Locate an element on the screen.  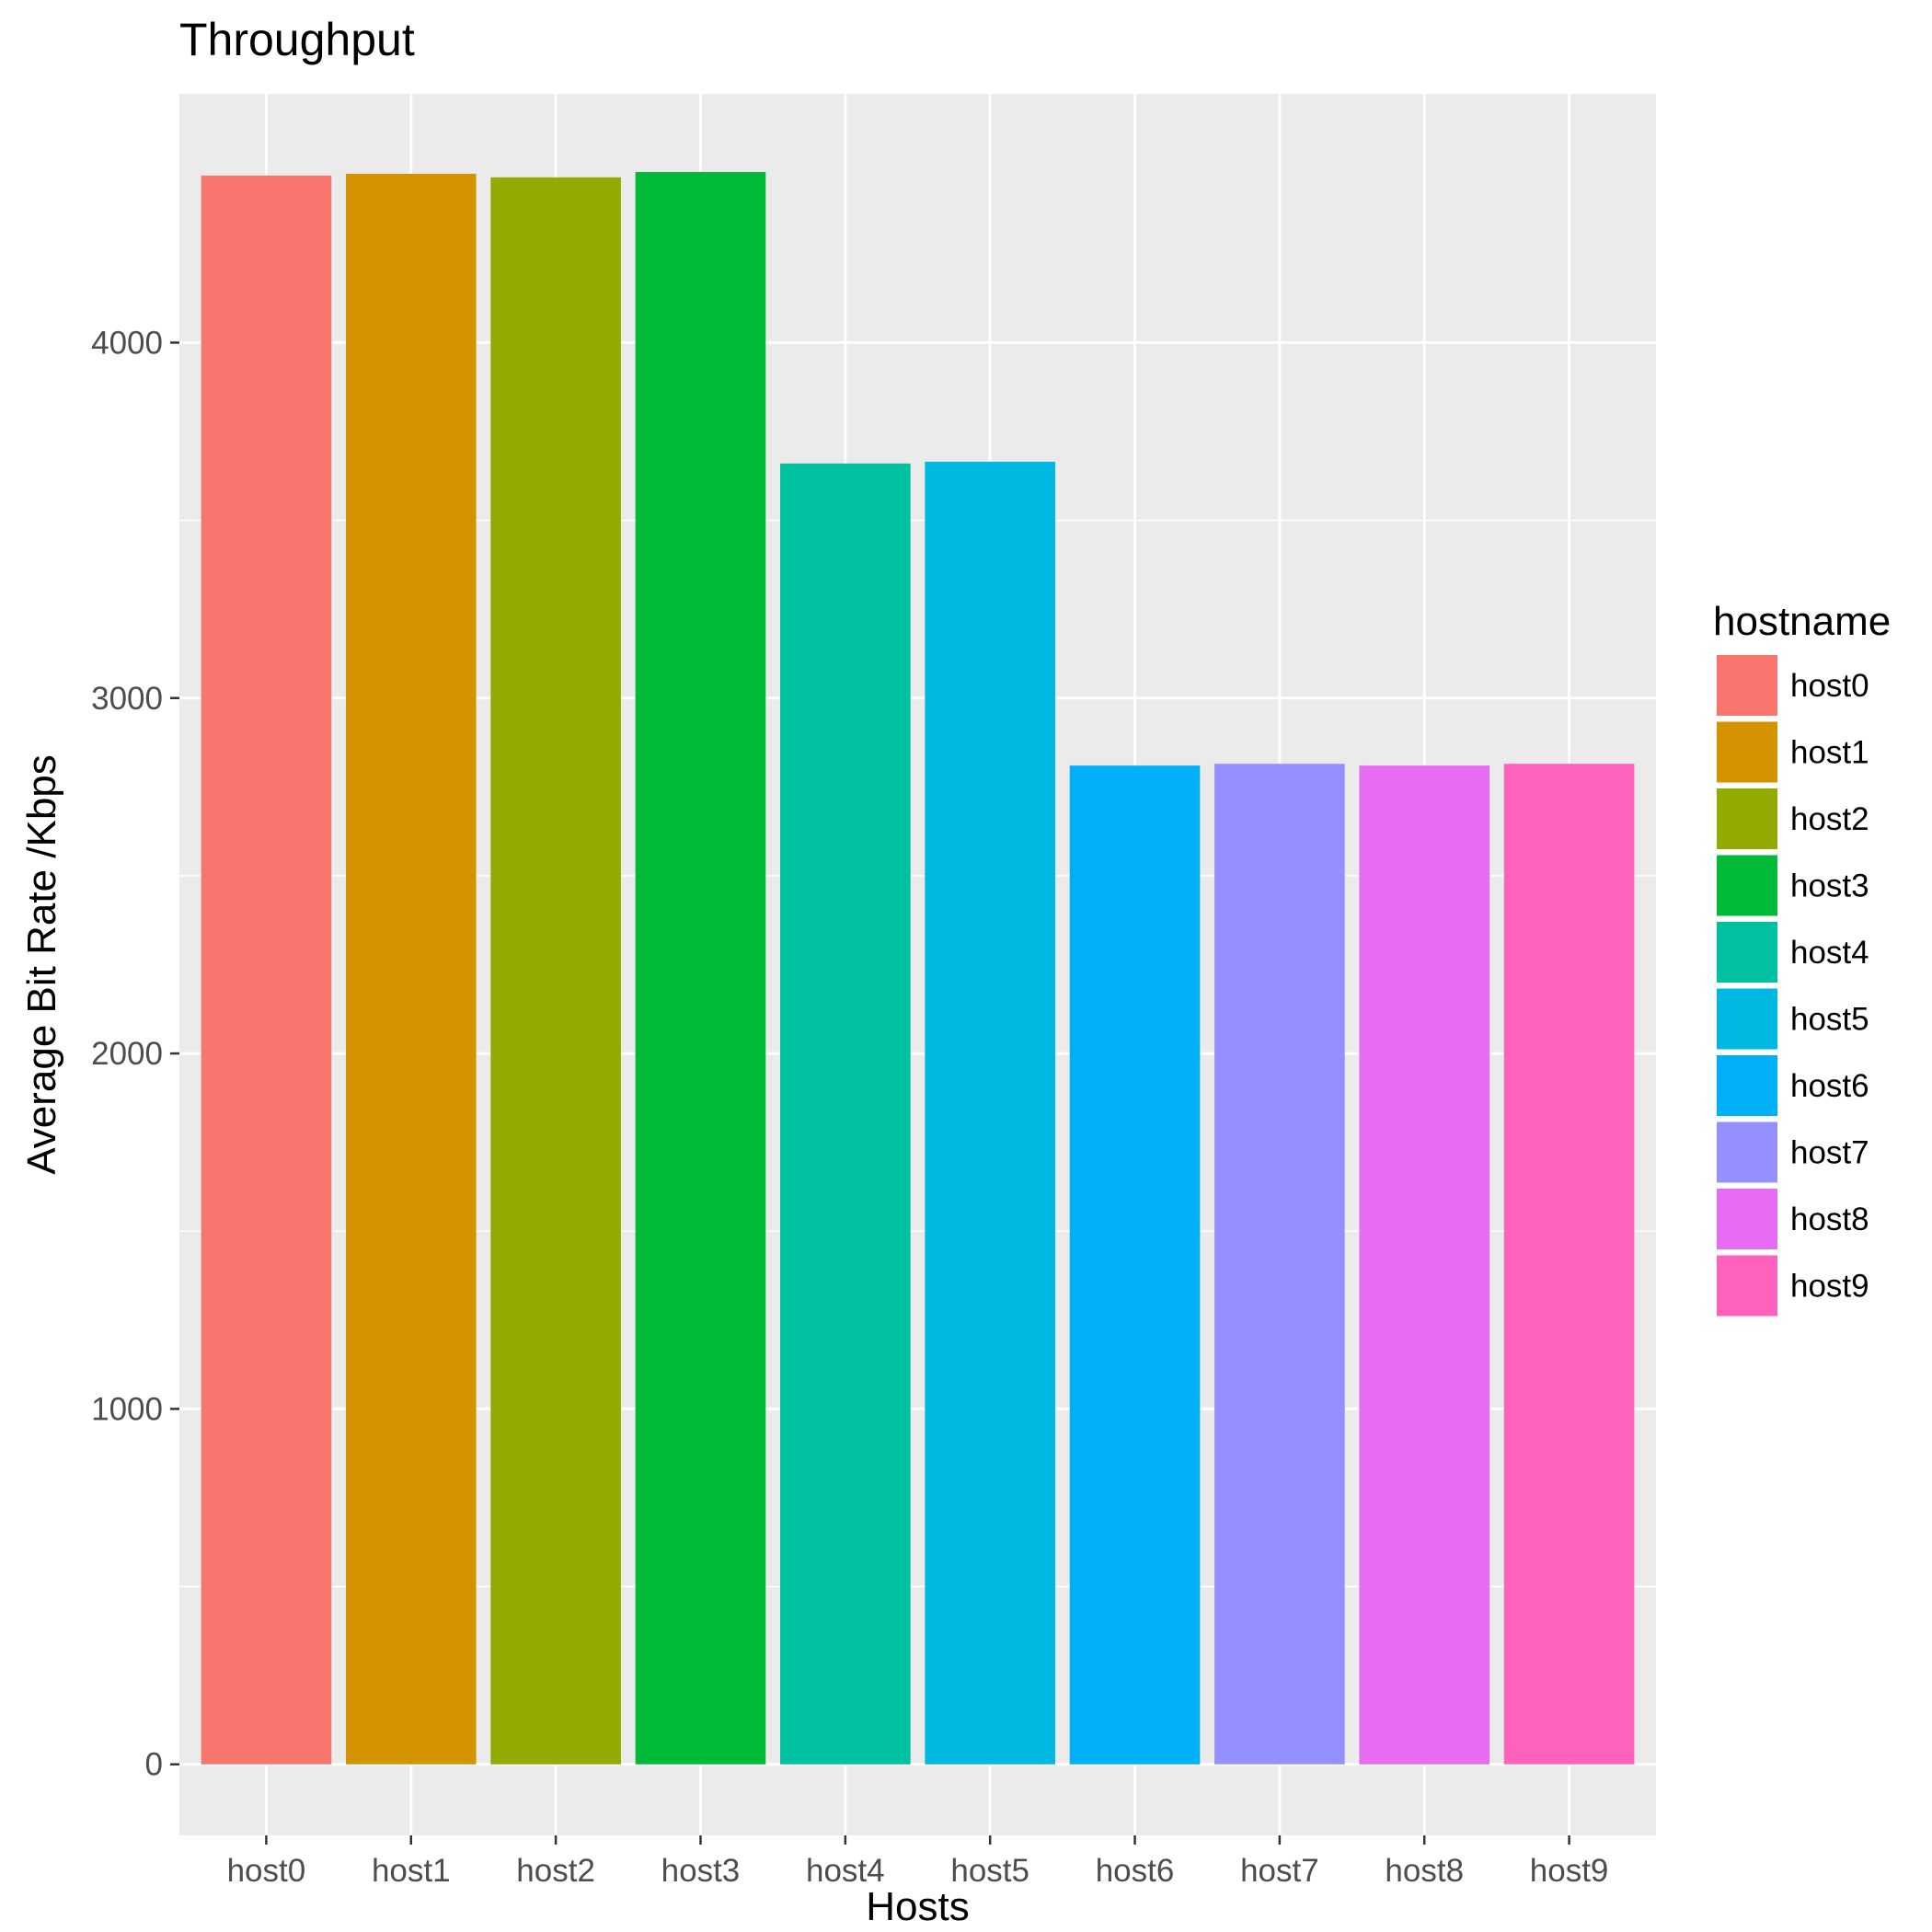
x-tick-label: host5 is located at coordinates (989, 1871).